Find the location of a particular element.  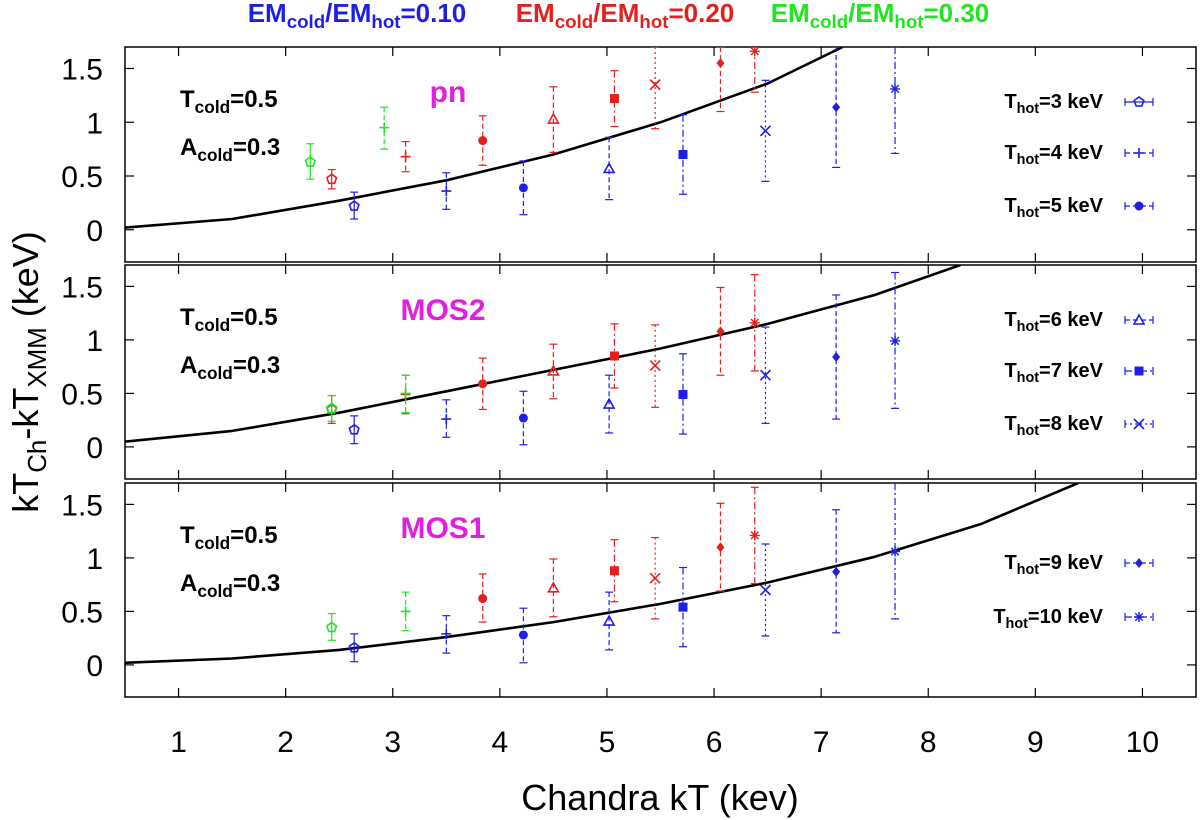

legend-value: =9 keV is located at coordinates (1071, 563).